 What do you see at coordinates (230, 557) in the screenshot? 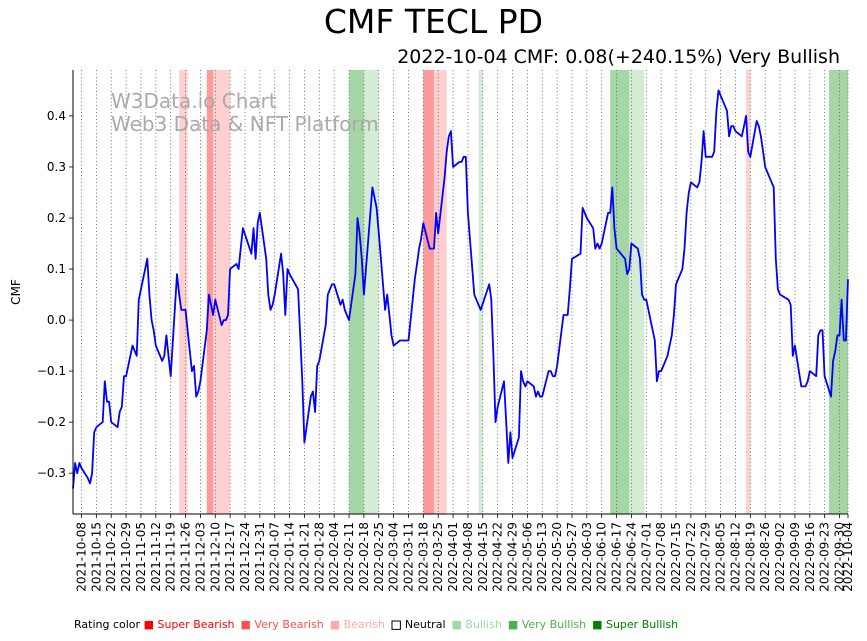
I see `x-tick-label: 2021-12-17` at bounding box center [230, 557].